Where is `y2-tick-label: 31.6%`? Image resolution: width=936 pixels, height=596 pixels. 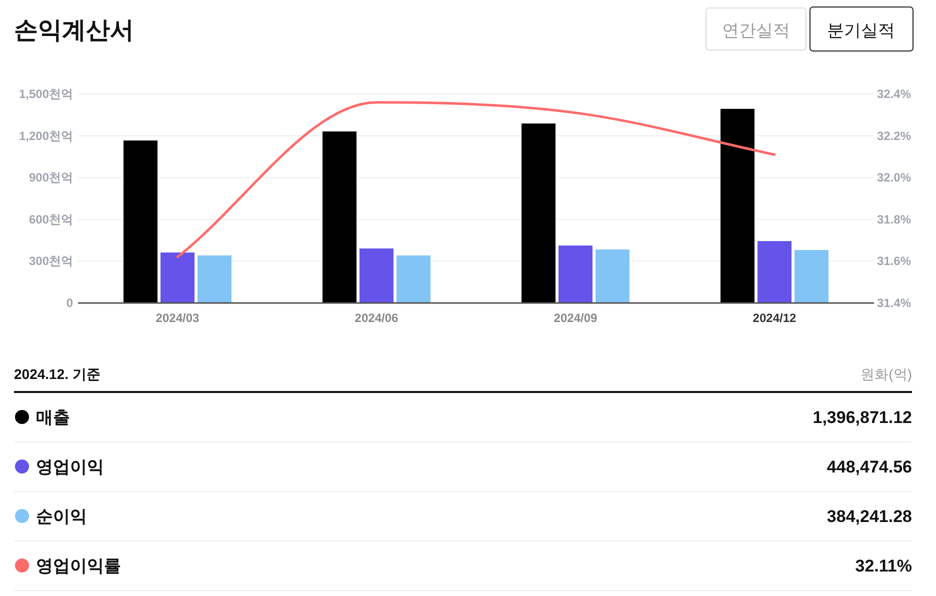 y2-tick-label: 31.6% is located at coordinates (894, 261).